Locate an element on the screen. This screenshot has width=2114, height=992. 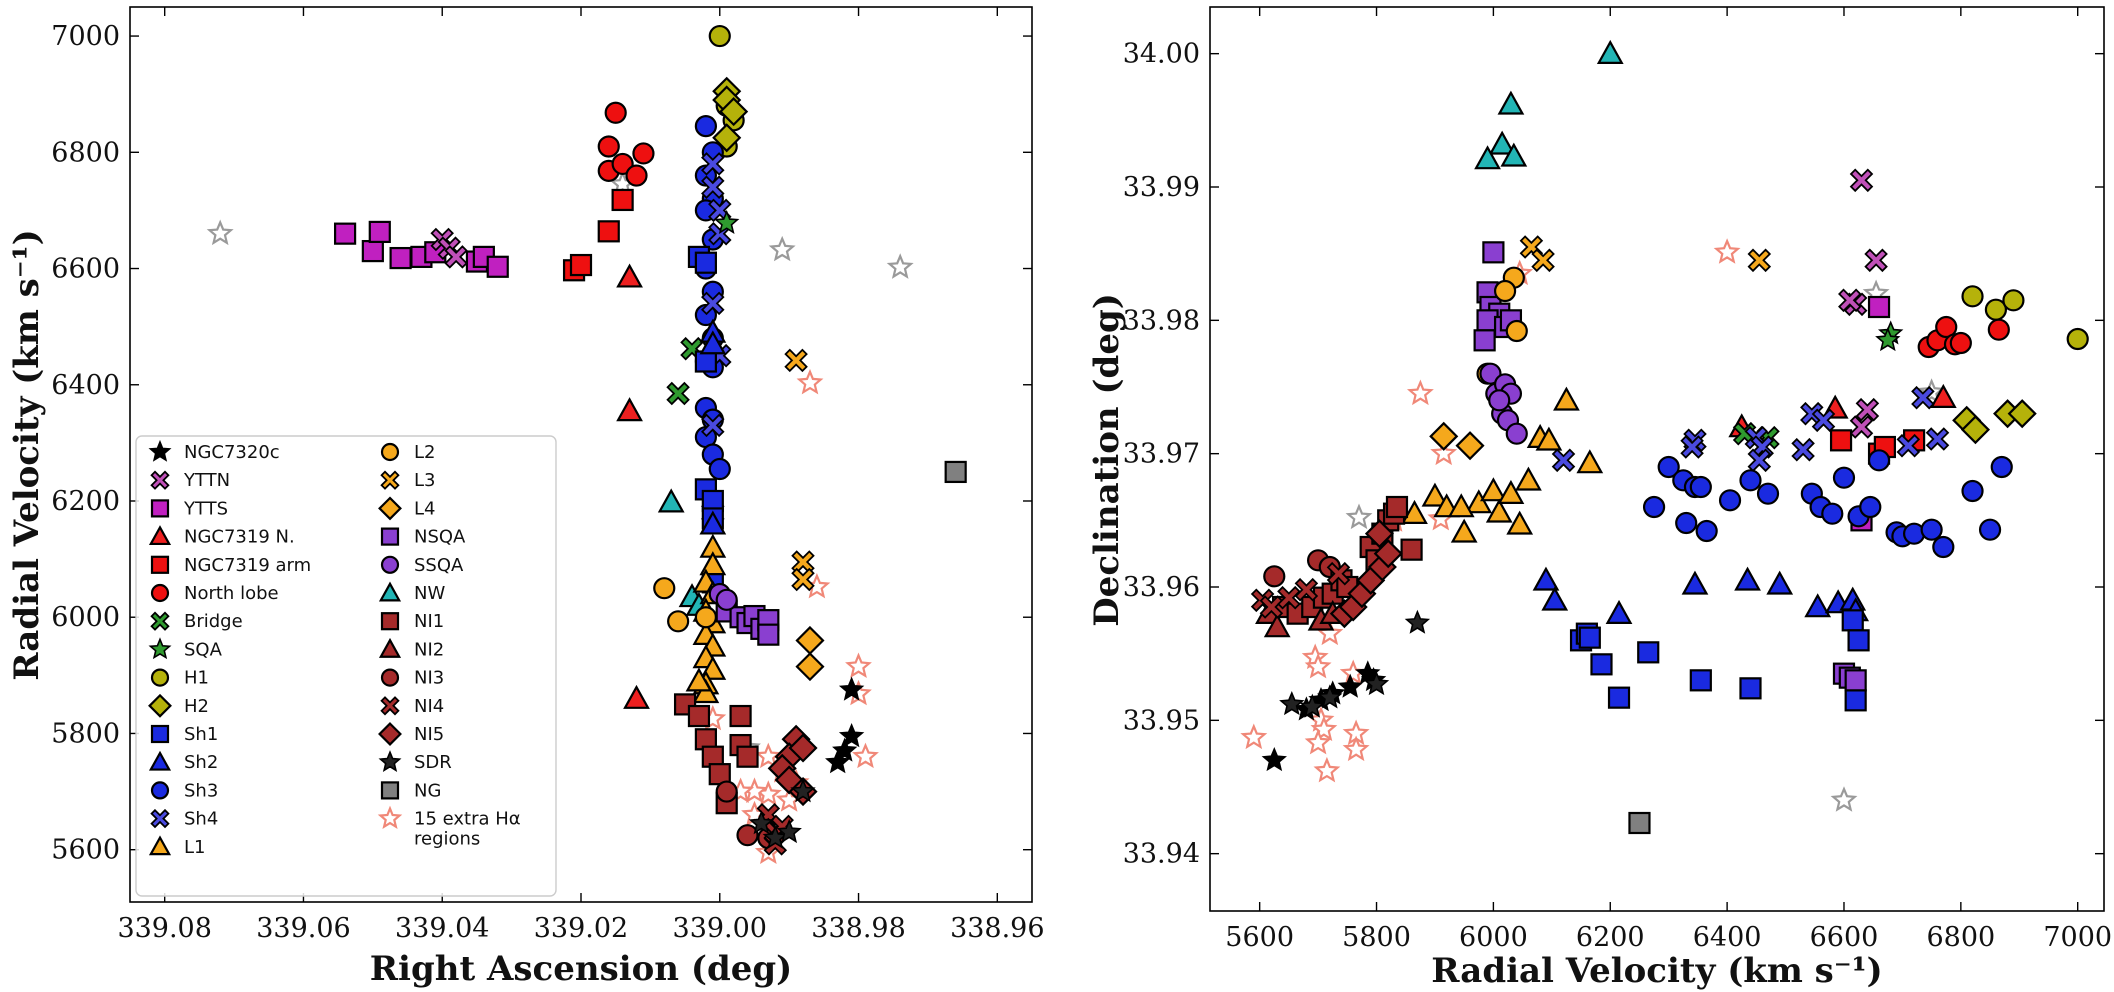
right-point-l4 is located at coordinates (1444, 436).